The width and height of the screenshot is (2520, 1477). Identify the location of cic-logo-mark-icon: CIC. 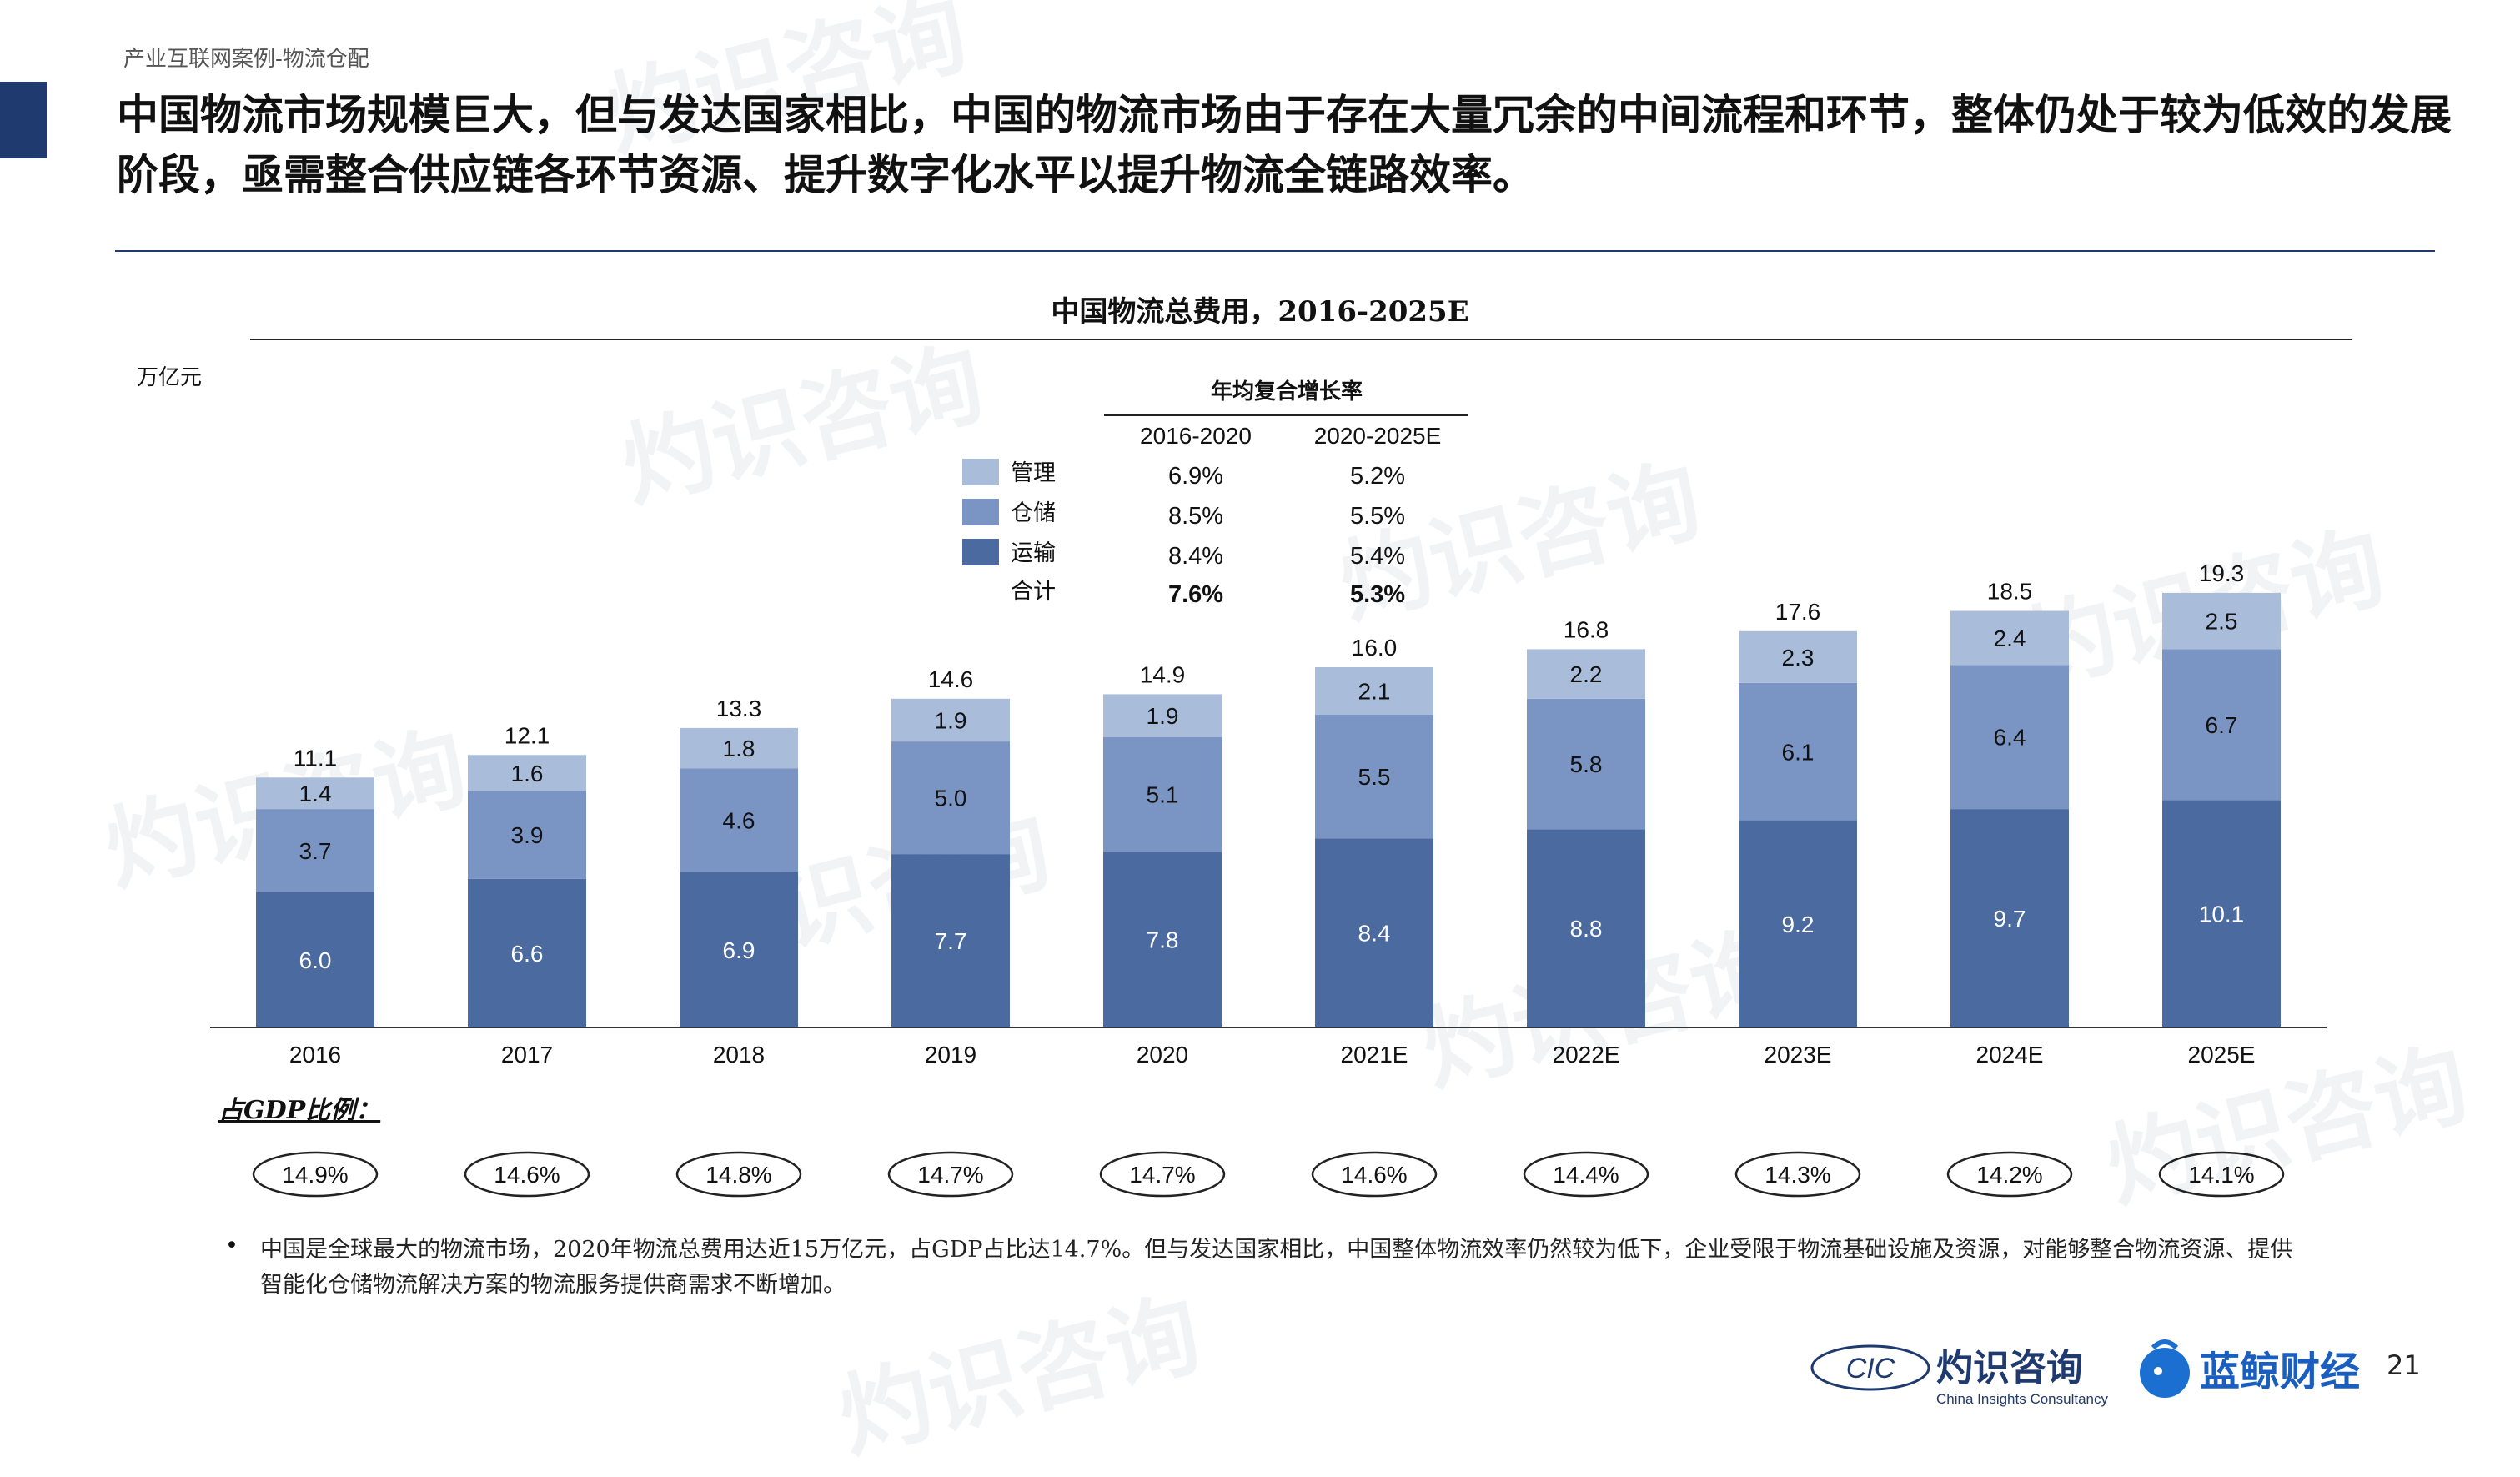
(1870, 1367).